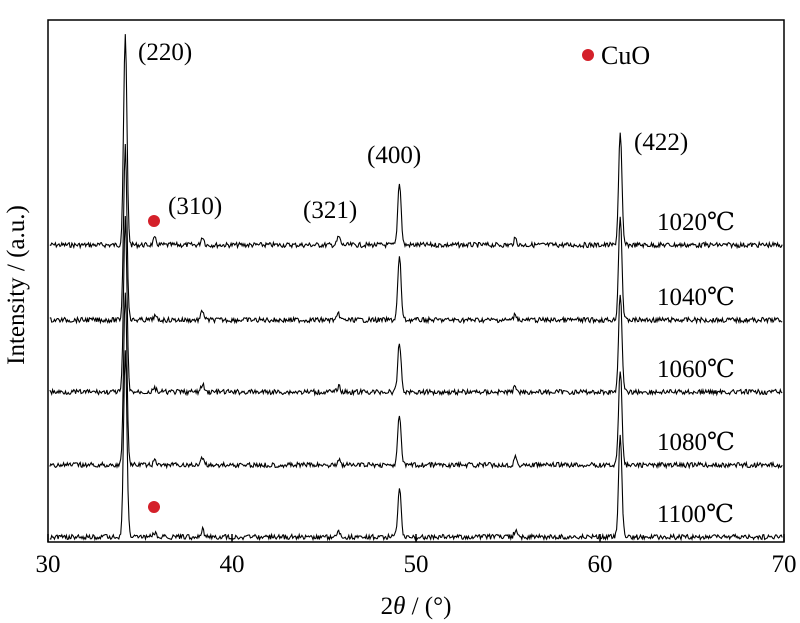 This screenshot has width=800, height=623. Describe the element at coordinates (416, 606) in the screenshot. I see `x-axis-title: 2θ / (°)` at that location.